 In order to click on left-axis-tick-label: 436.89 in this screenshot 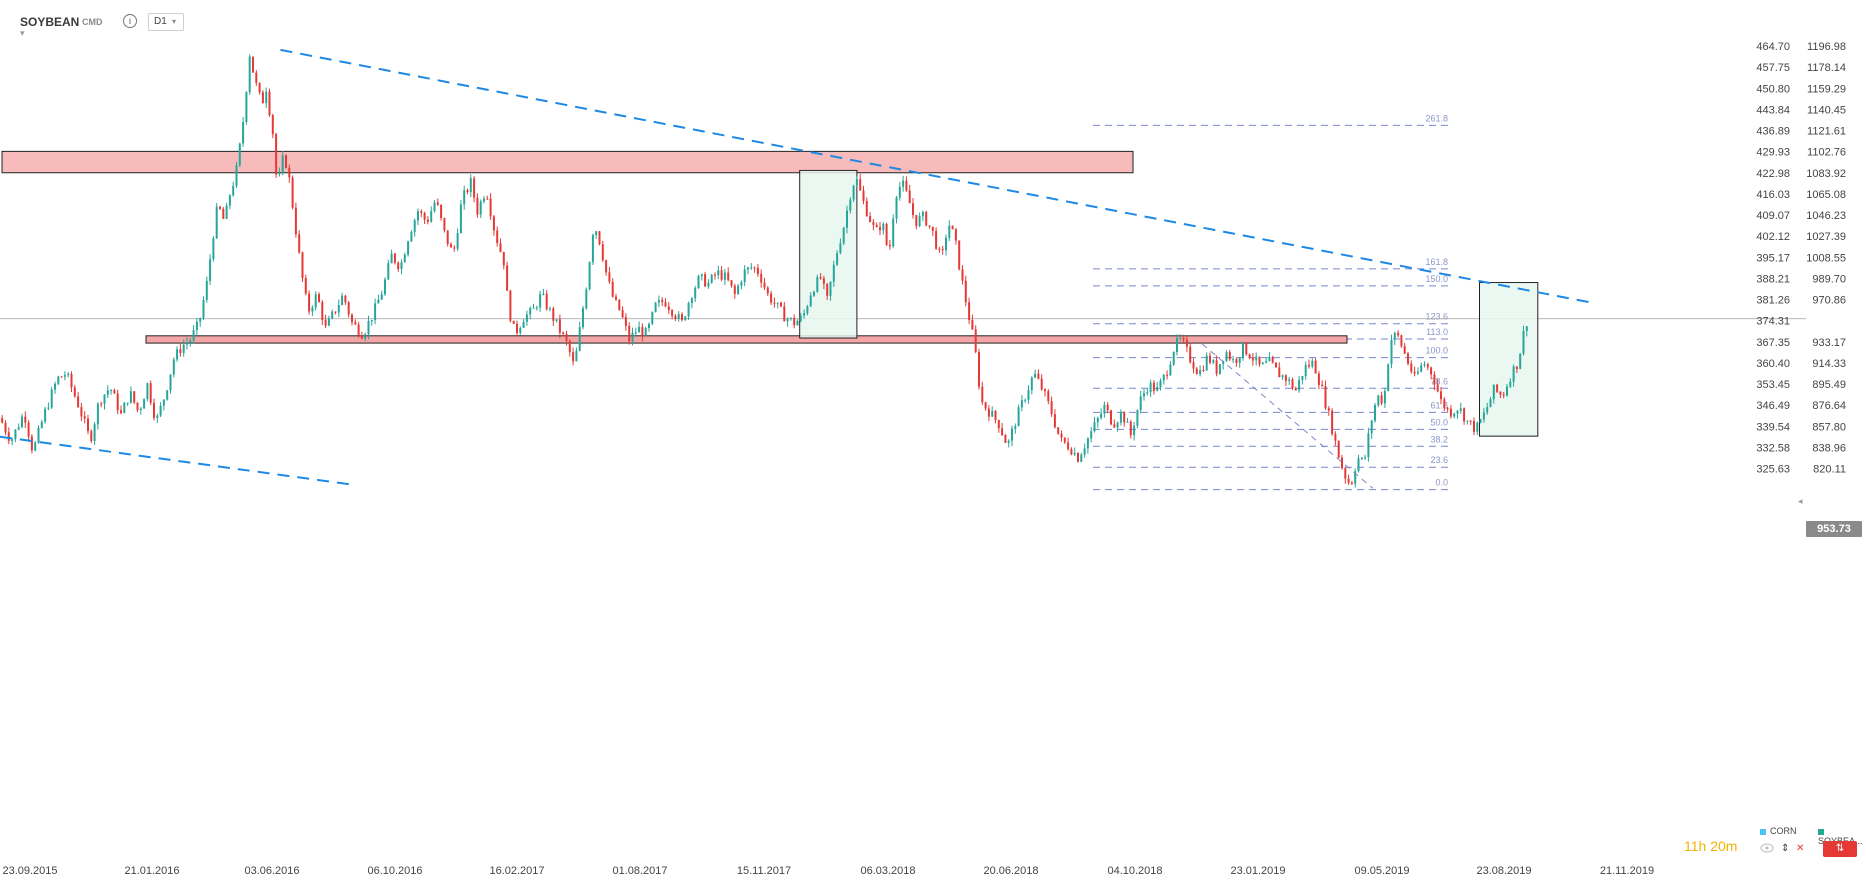, I will do `click(1773, 132)`.